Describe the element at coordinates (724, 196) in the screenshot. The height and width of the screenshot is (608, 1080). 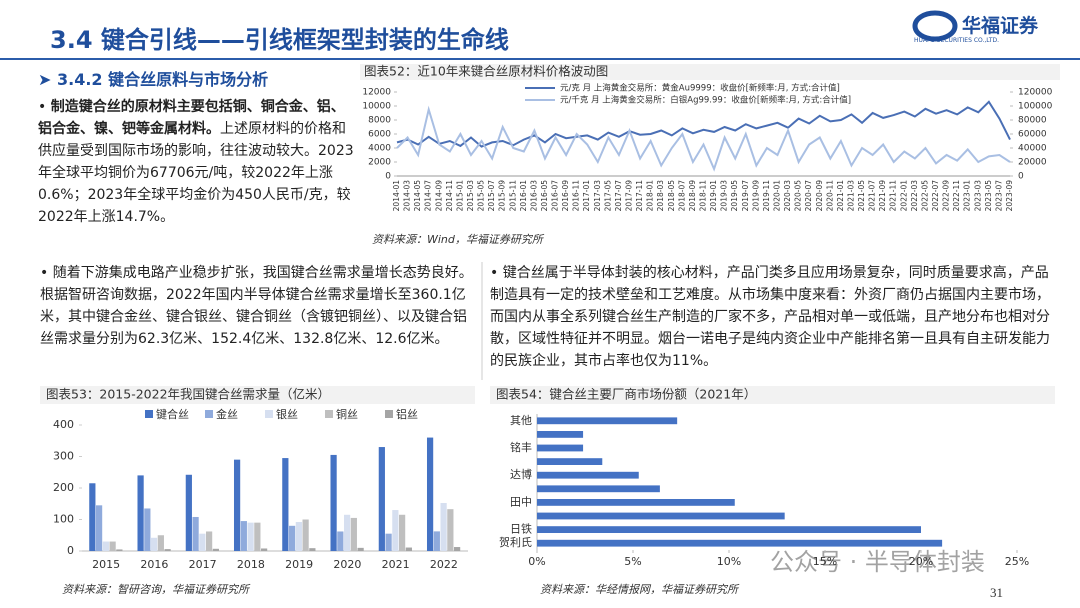
I see `x-tick-label: 2019-03` at that location.